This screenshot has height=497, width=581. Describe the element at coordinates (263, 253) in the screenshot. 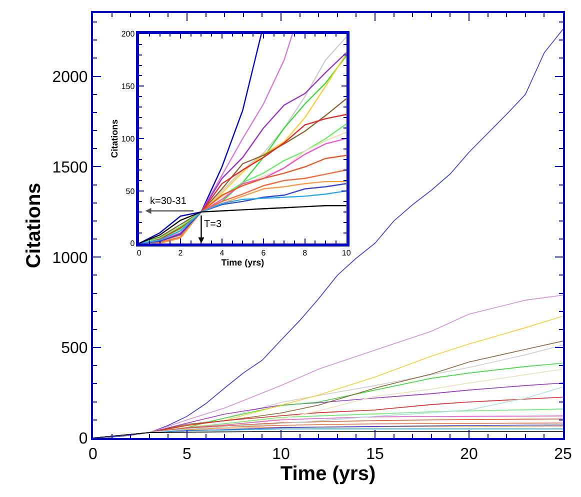

I see `x-tick-label: 6` at that location.